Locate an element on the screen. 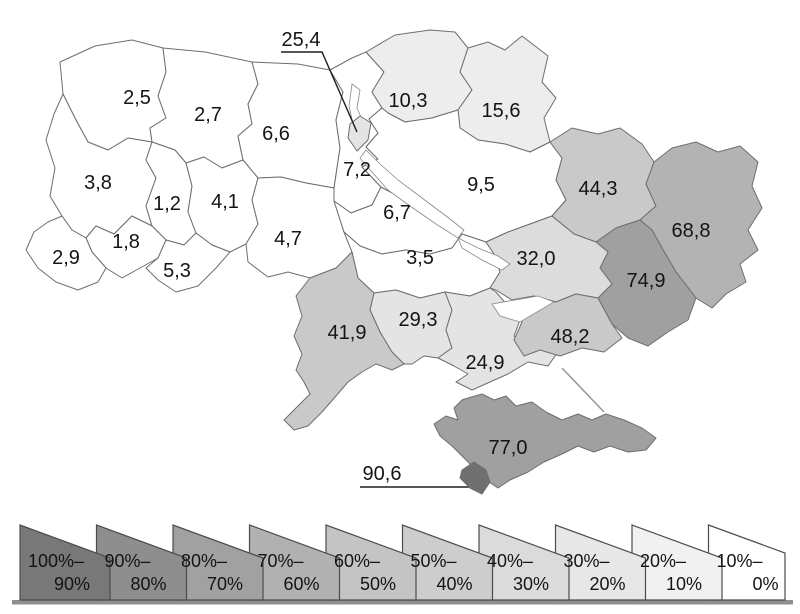  legend-label-bottom: 90% is located at coordinates (72, 584).